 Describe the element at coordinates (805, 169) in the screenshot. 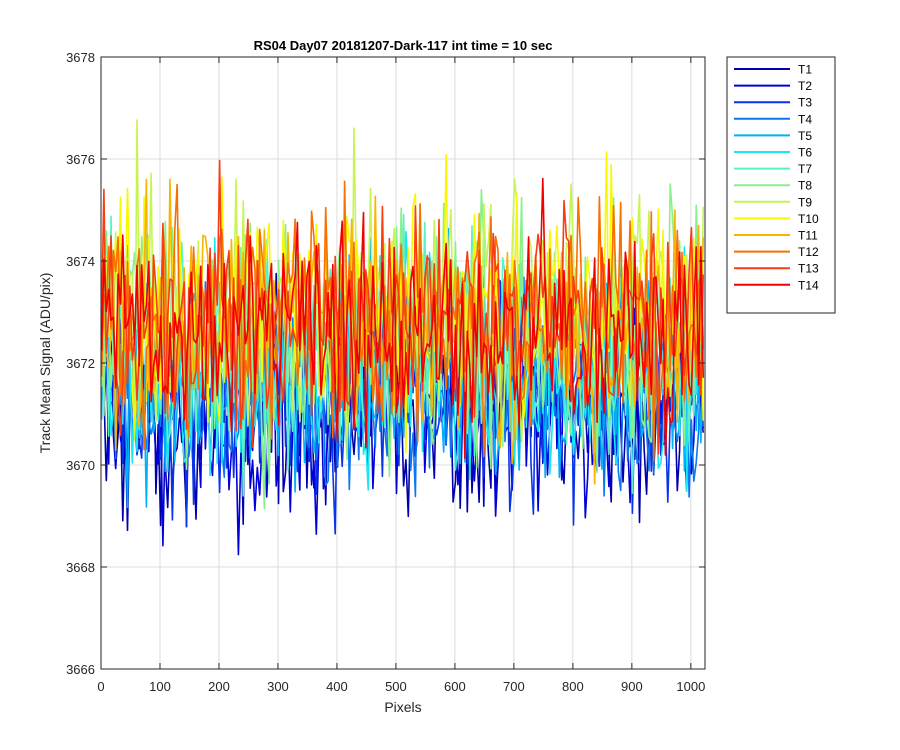

I see `legend-label-t7: T7` at that location.